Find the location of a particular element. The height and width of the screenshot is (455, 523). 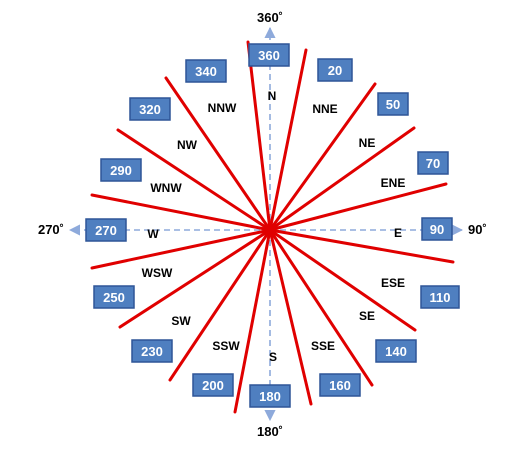

degree-box-180: 180 is located at coordinates (270, 396).